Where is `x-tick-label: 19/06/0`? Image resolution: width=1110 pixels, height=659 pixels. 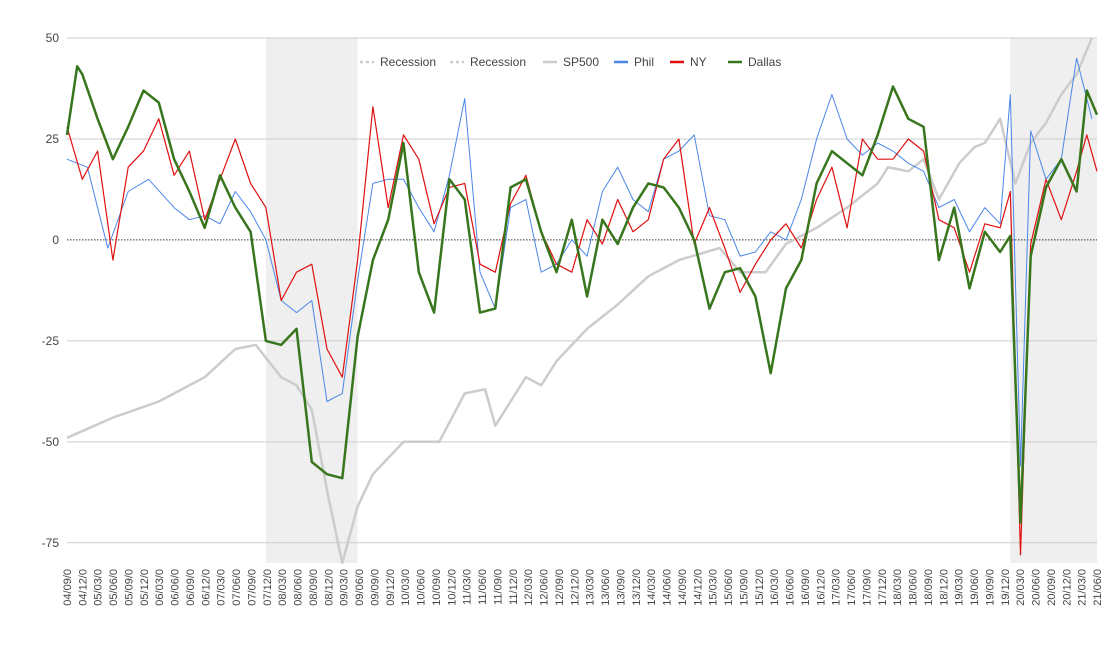
x-tick-label: 19/06/0 is located at coordinates (975, 587).